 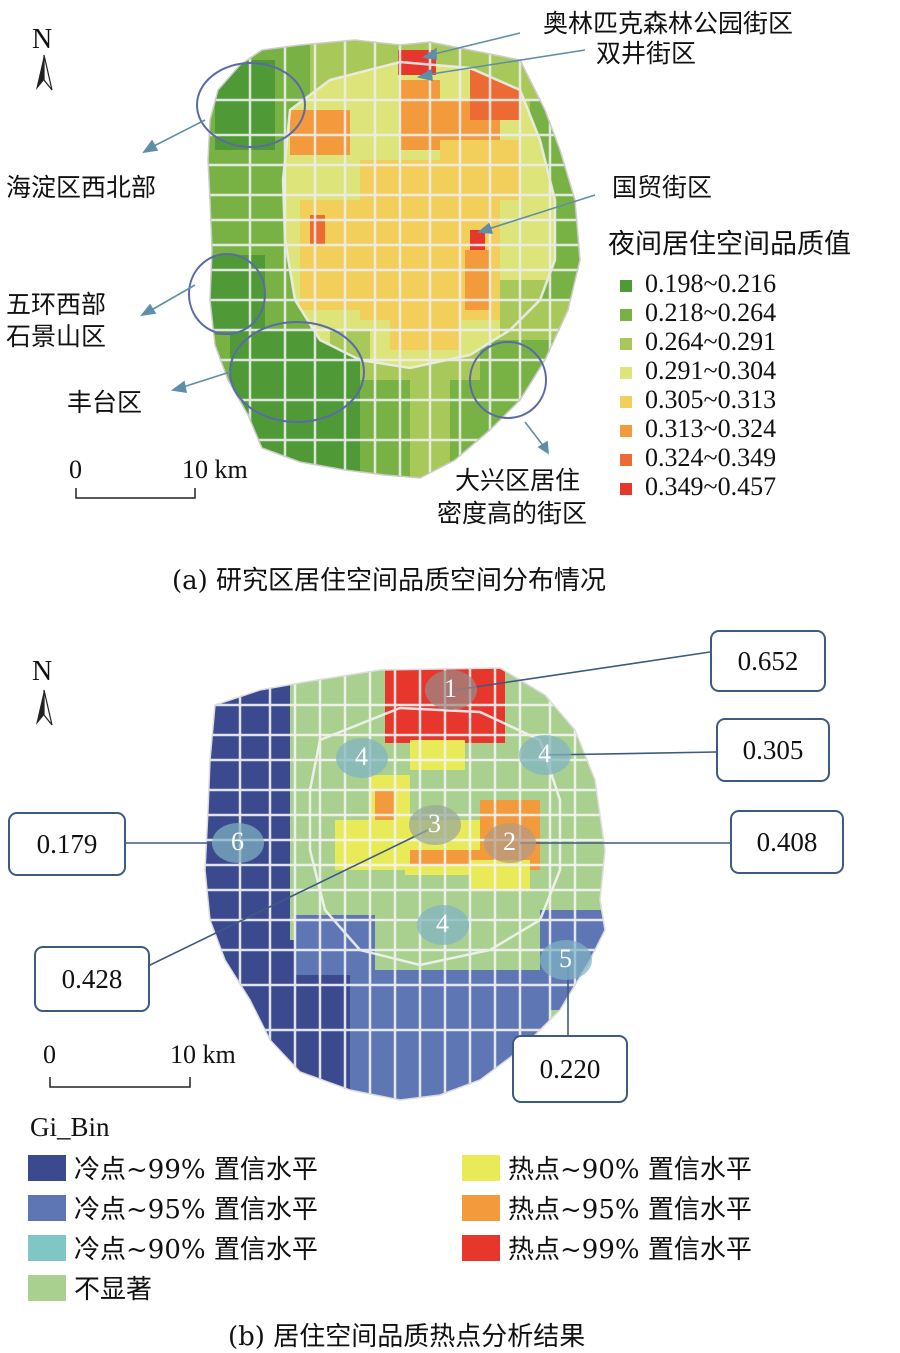 What do you see at coordinates (630, 1170) in the screenshot?
I see `legend-b-label-4: 热点~90% 置信水平` at bounding box center [630, 1170].